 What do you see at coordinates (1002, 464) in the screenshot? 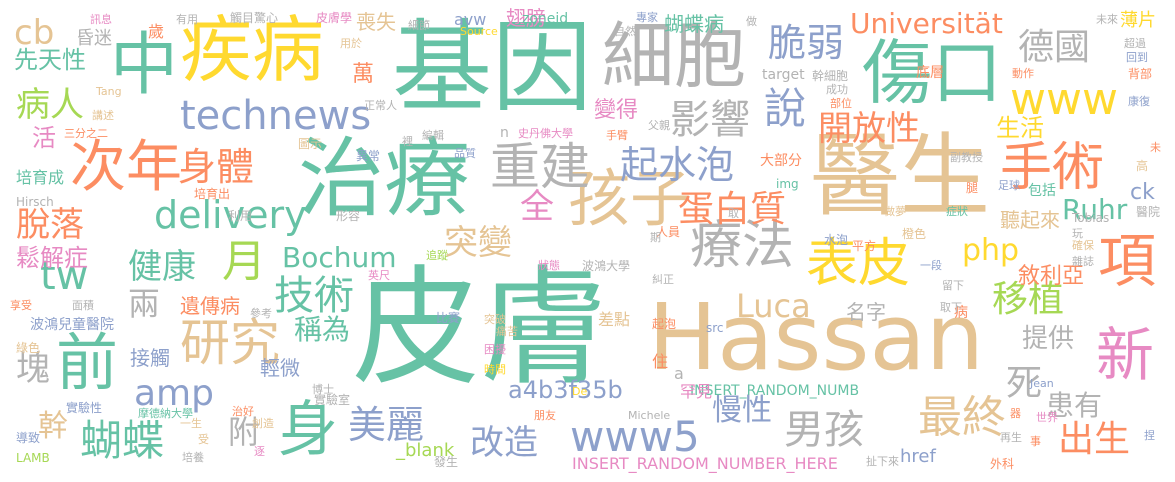
I see `word: 外科` at bounding box center [1002, 464].